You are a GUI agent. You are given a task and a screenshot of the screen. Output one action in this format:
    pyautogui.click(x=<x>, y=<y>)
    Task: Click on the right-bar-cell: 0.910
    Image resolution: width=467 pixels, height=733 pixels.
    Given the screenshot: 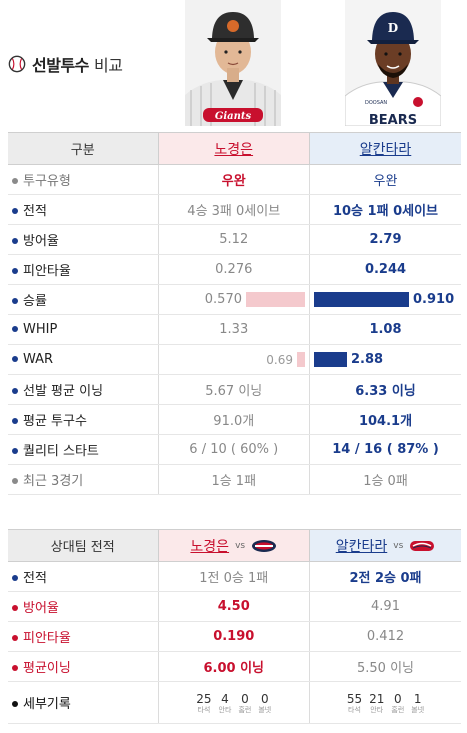 What is the action you would take?
    pyautogui.click(x=385, y=299)
    